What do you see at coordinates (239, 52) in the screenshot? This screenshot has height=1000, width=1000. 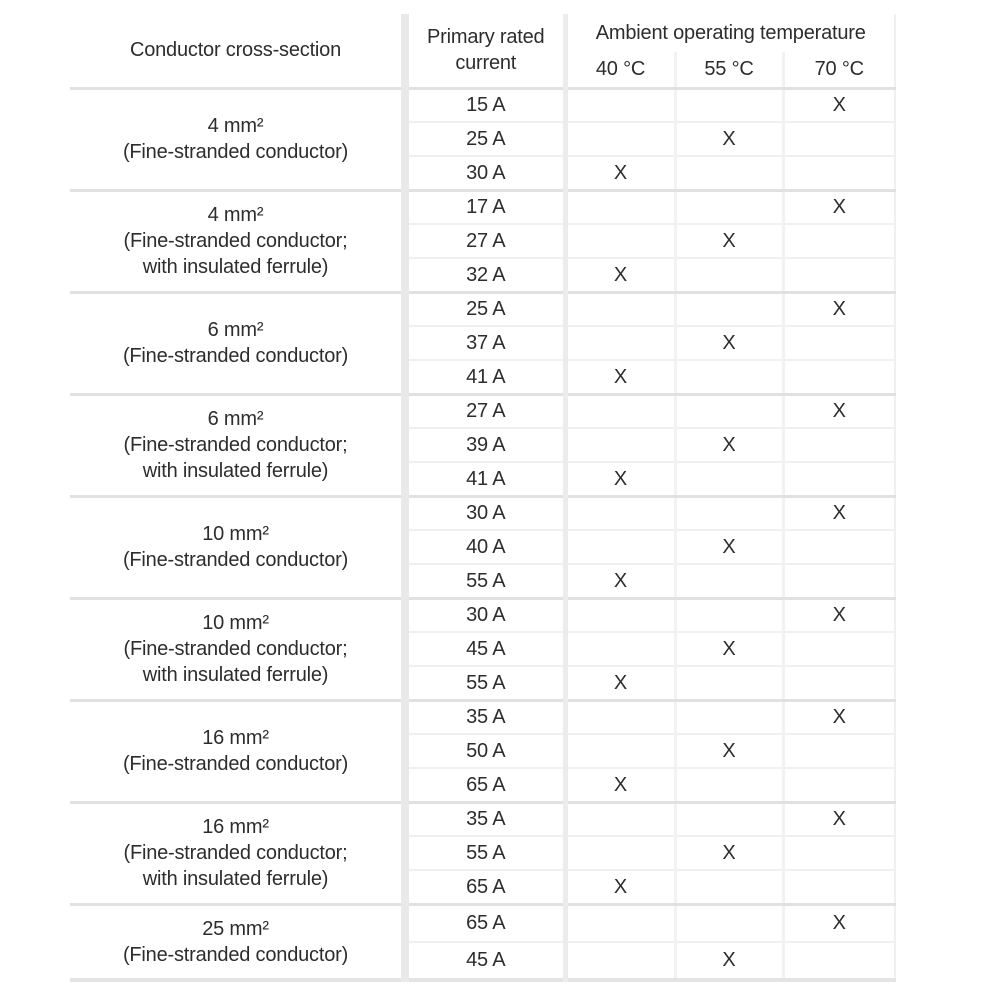 I see `header-conductor: Conductor cross-section` at bounding box center [239, 52].